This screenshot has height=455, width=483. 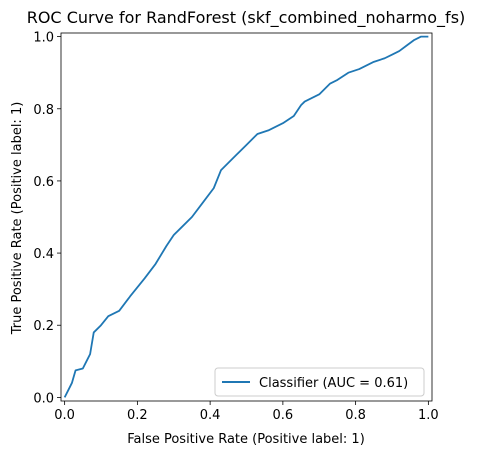 What do you see at coordinates (283, 415) in the screenshot?
I see `x-tick-label: 0.6` at bounding box center [283, 415].